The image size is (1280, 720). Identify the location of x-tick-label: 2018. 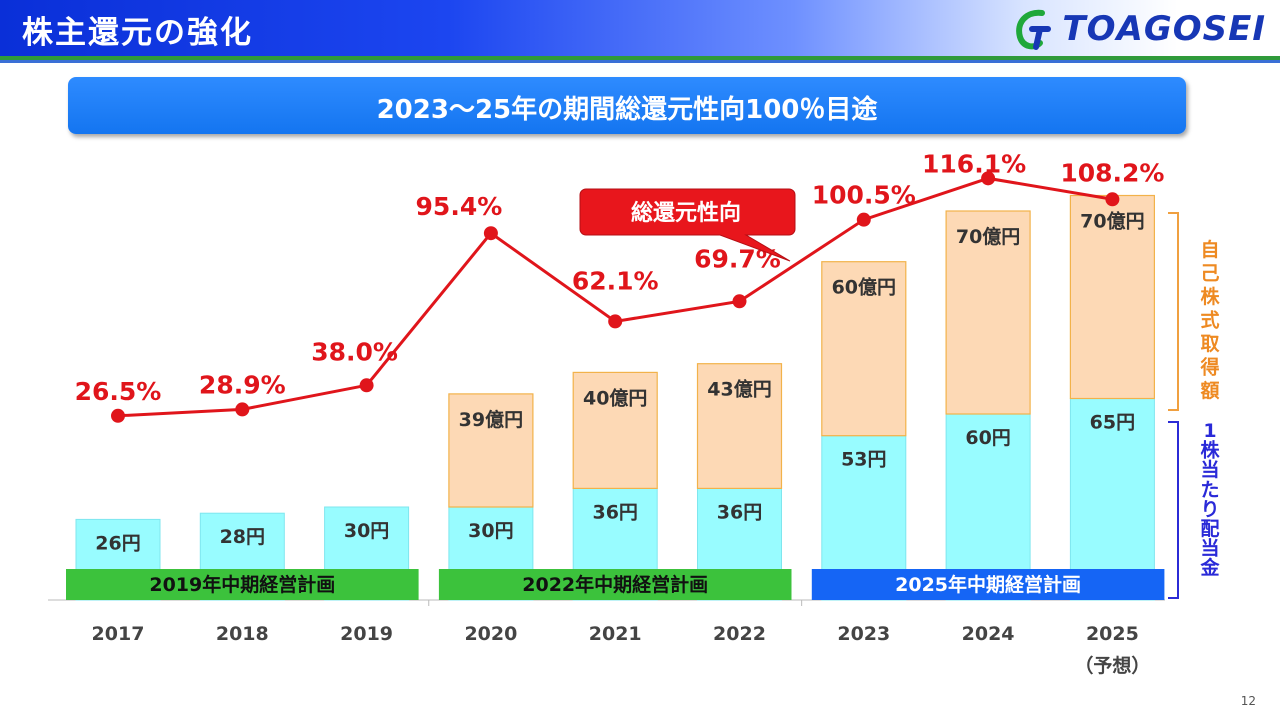
(242, 634).